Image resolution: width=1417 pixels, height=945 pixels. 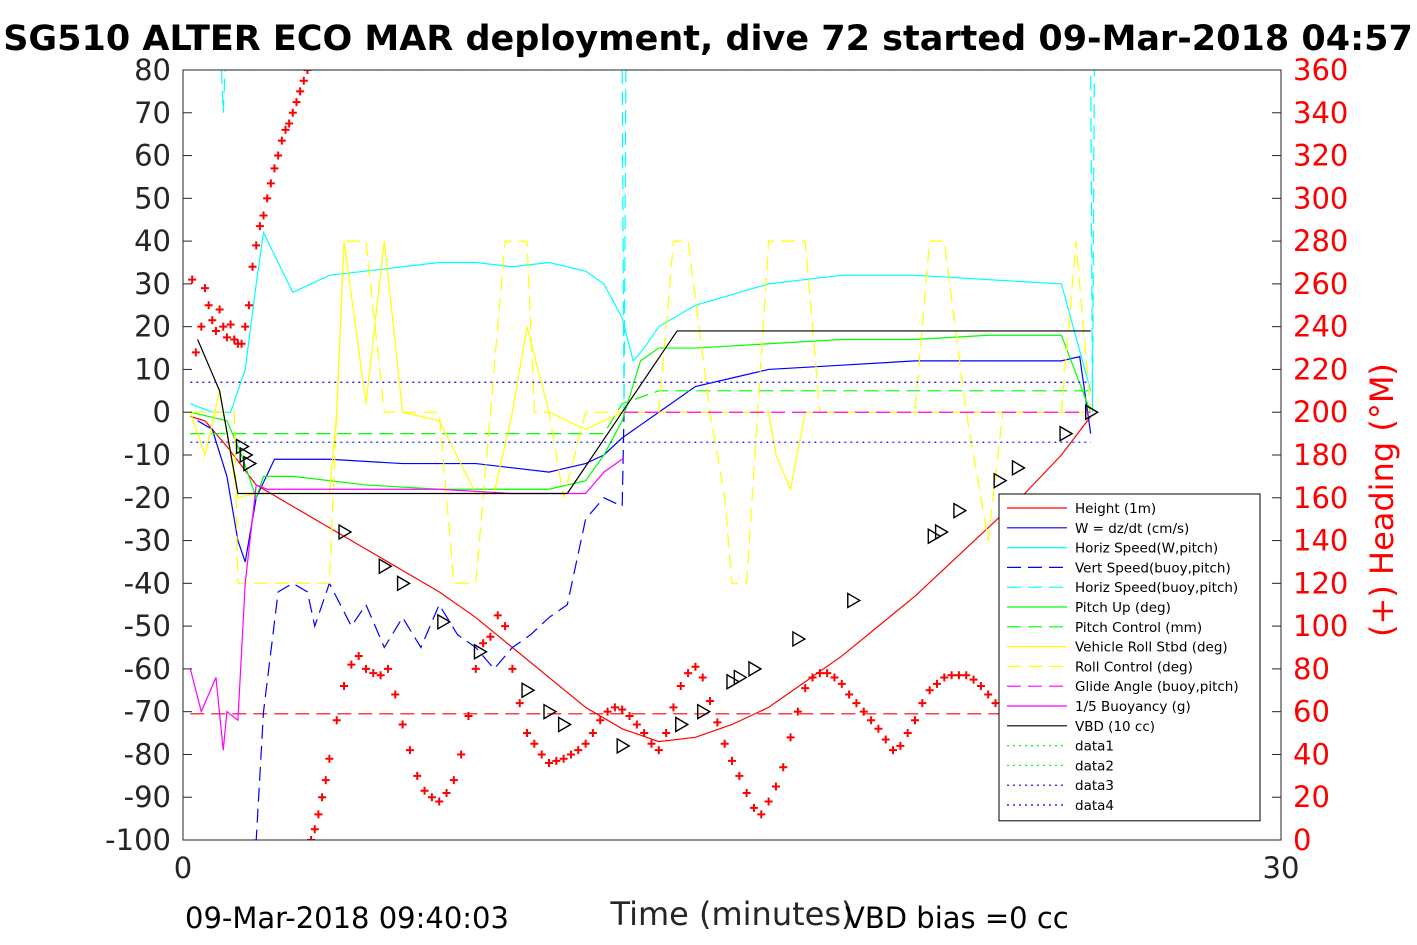 I want to click on right-tick-label: 160, so click(x=1320, y=498).